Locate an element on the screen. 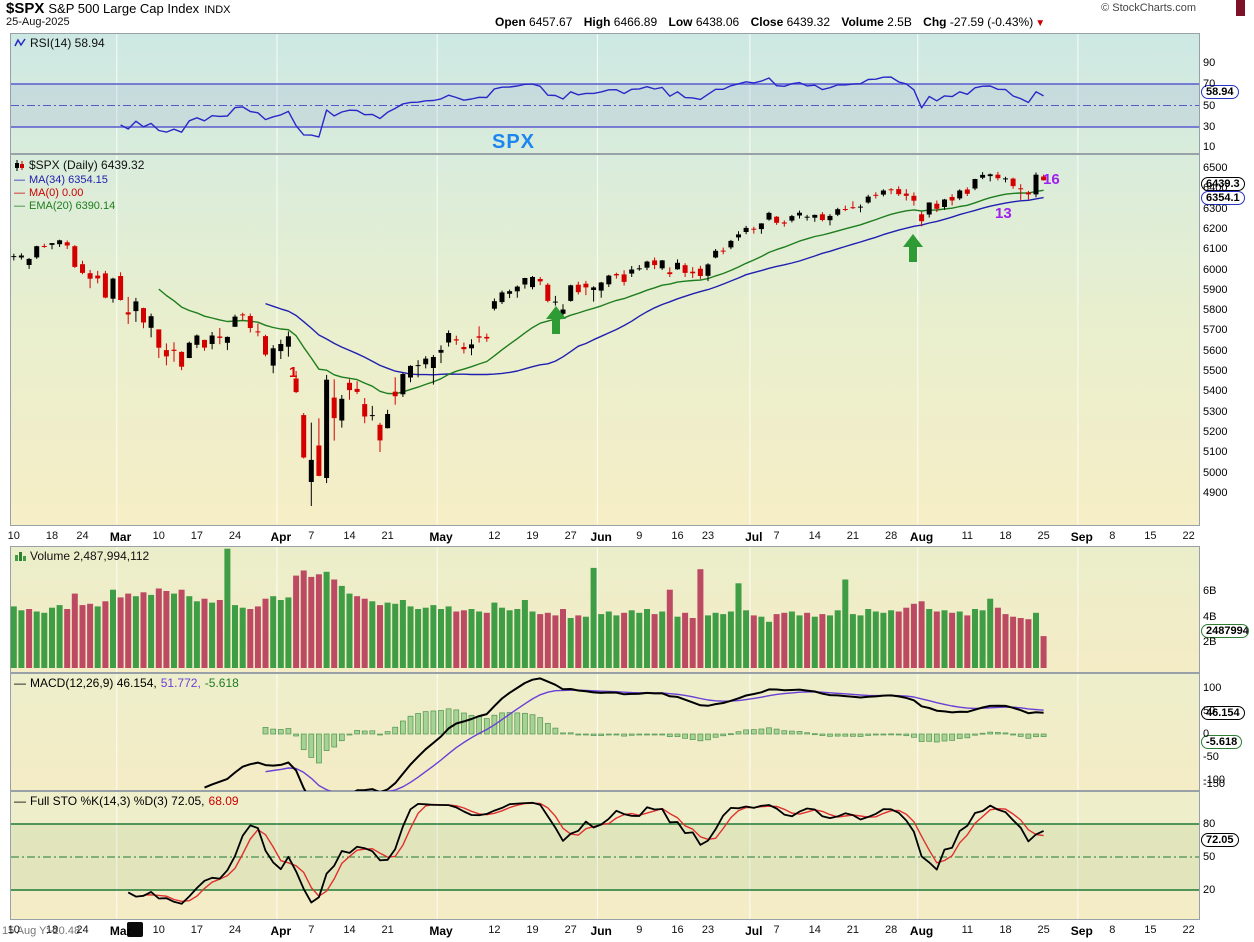 Image resolution: width=1254 pixels, height=942 pixels. macd-hist-legend: -5.618 is located at coordinates (221, 683).